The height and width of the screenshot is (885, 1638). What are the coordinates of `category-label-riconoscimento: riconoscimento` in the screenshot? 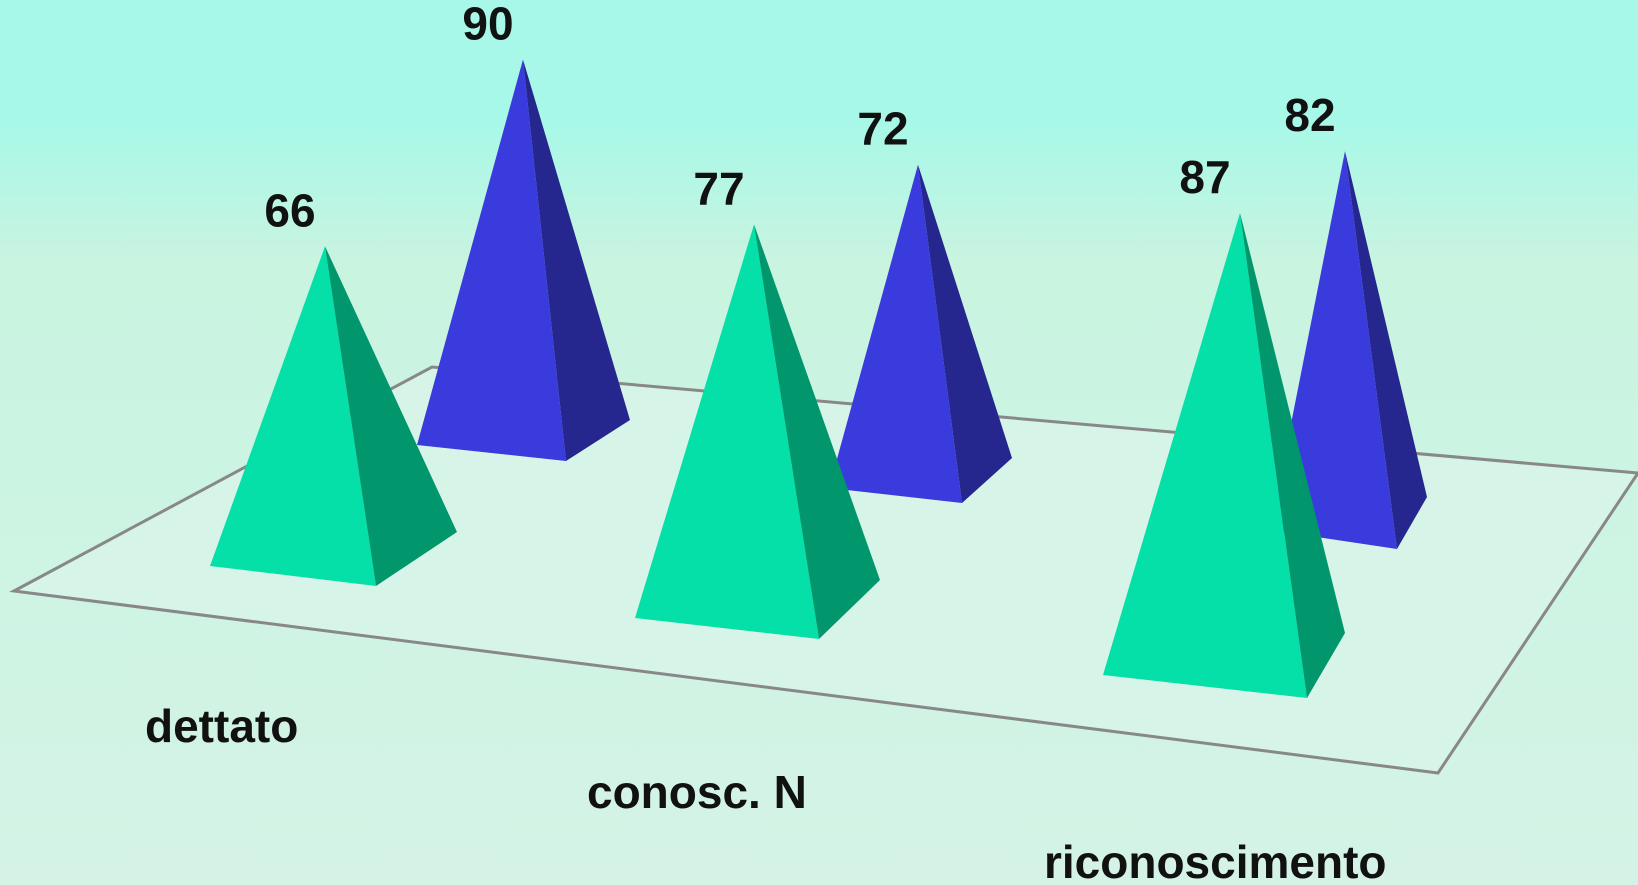 It's located at (1215, 860).